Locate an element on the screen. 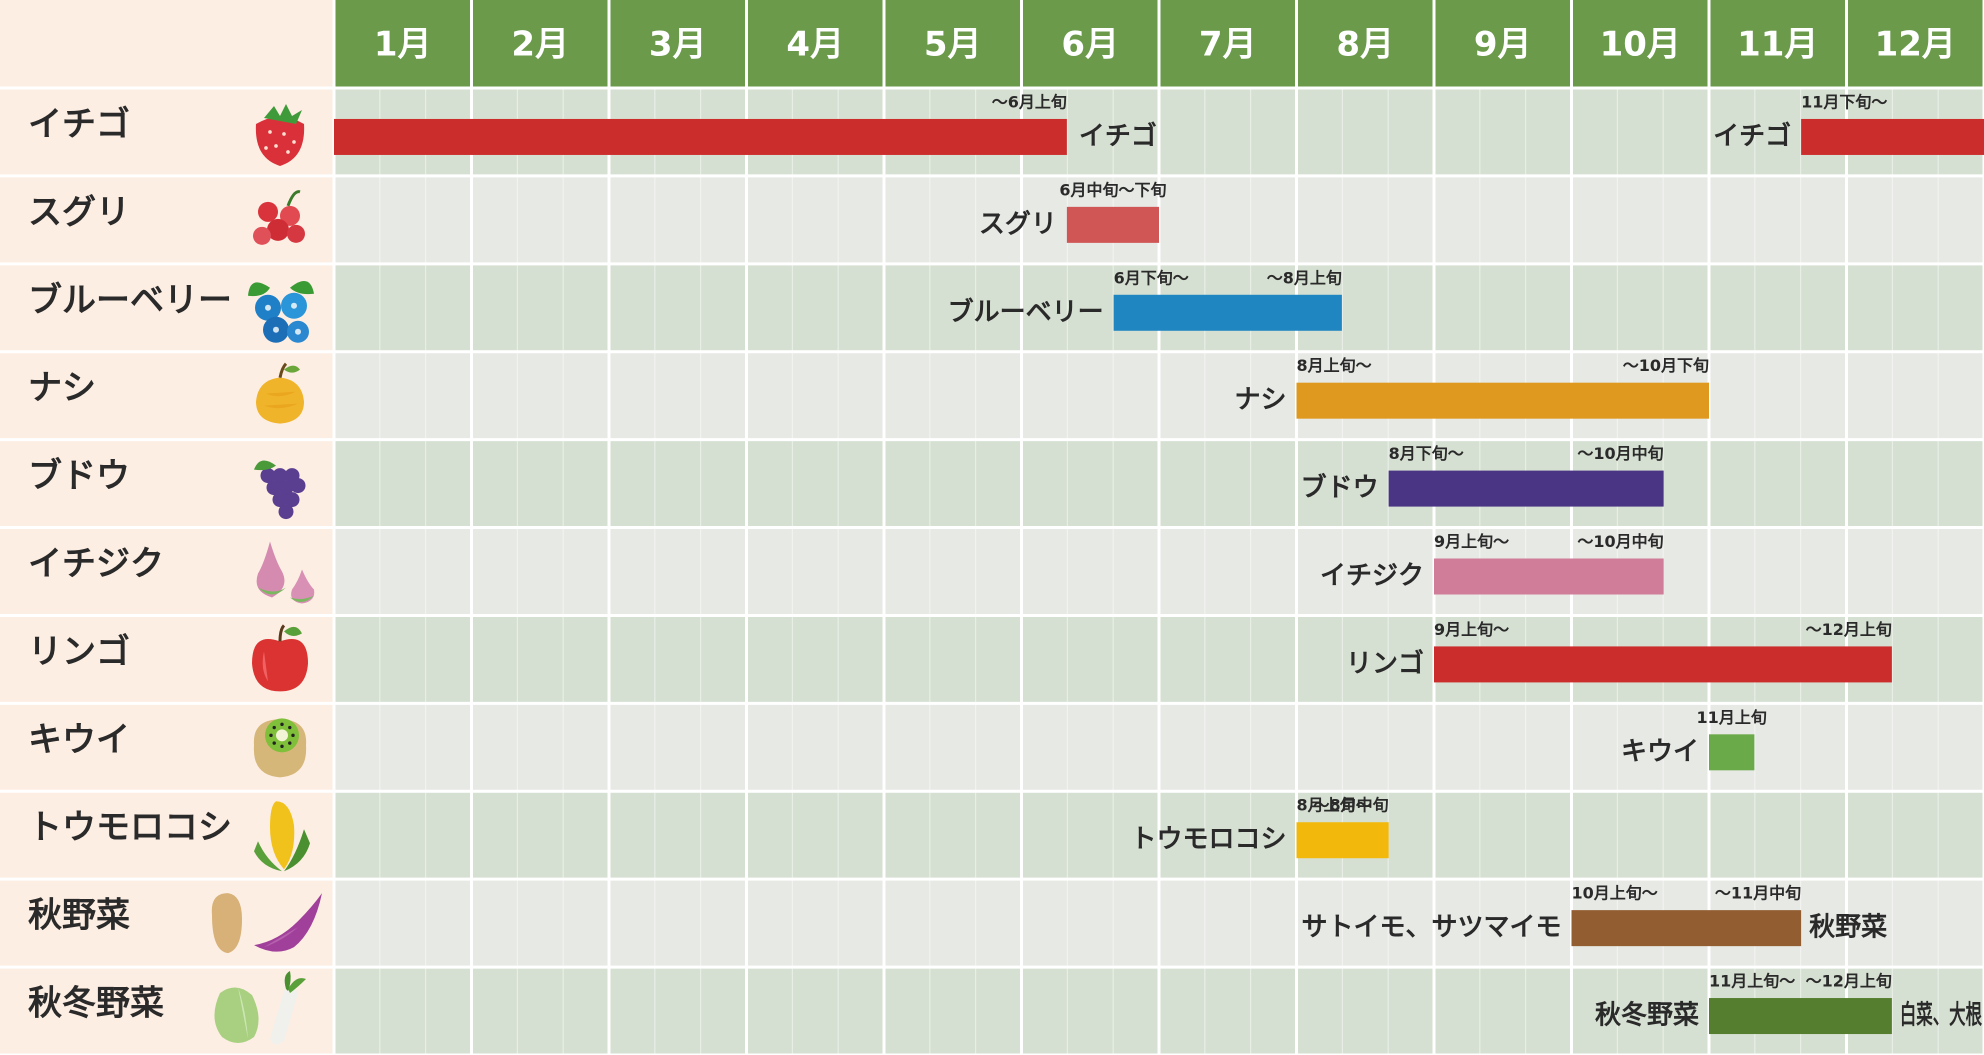  bar-label-secondary: 秋野菜 is located at coordinates (1848, 928).